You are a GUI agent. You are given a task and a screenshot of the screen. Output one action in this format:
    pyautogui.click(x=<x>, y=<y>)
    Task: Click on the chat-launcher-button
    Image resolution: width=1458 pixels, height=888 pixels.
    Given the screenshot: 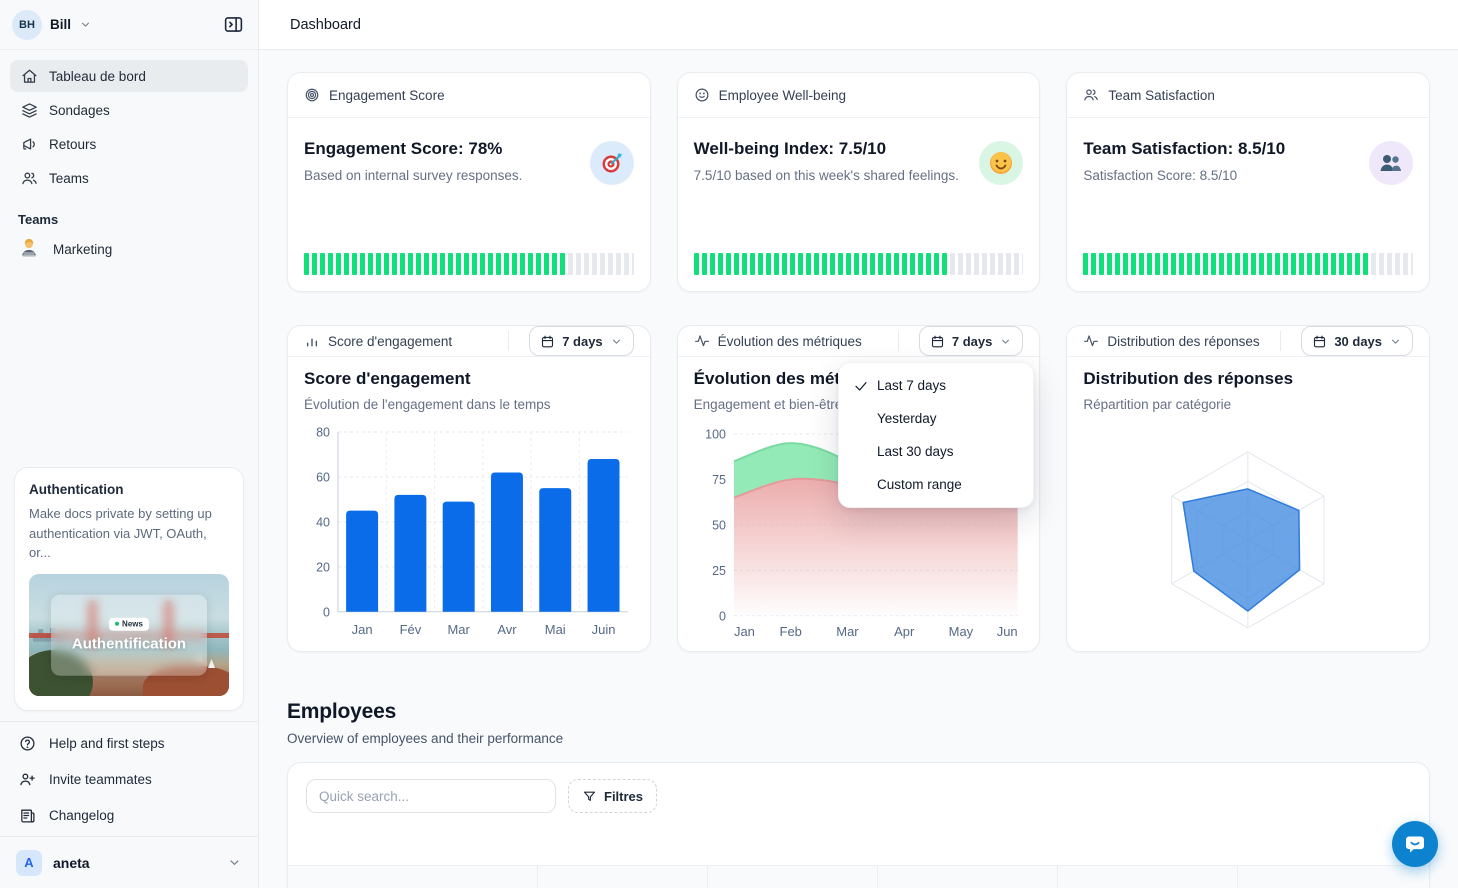 What is the action you would take?
    pyautogui.click(x=1415, y=844)
    